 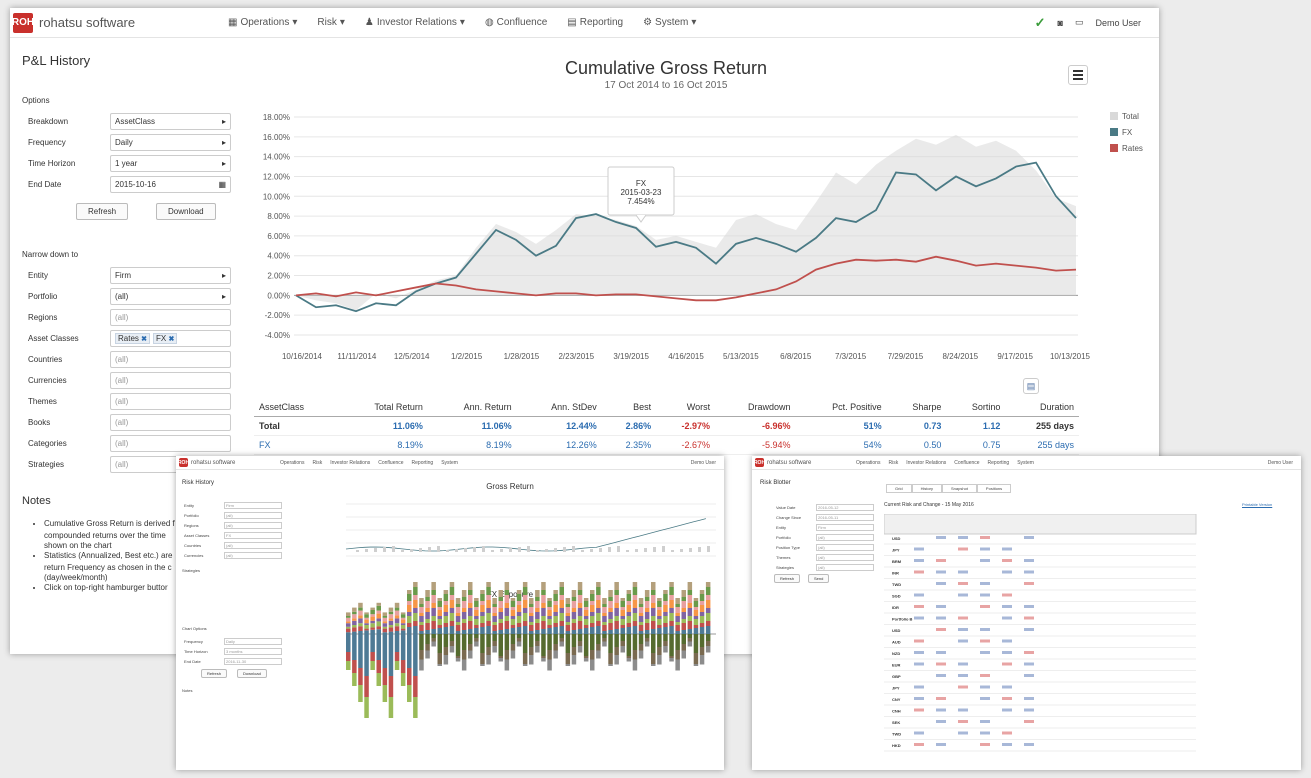 I want to click on brand: ROH rohatsu software, so click(x=115, y=22).